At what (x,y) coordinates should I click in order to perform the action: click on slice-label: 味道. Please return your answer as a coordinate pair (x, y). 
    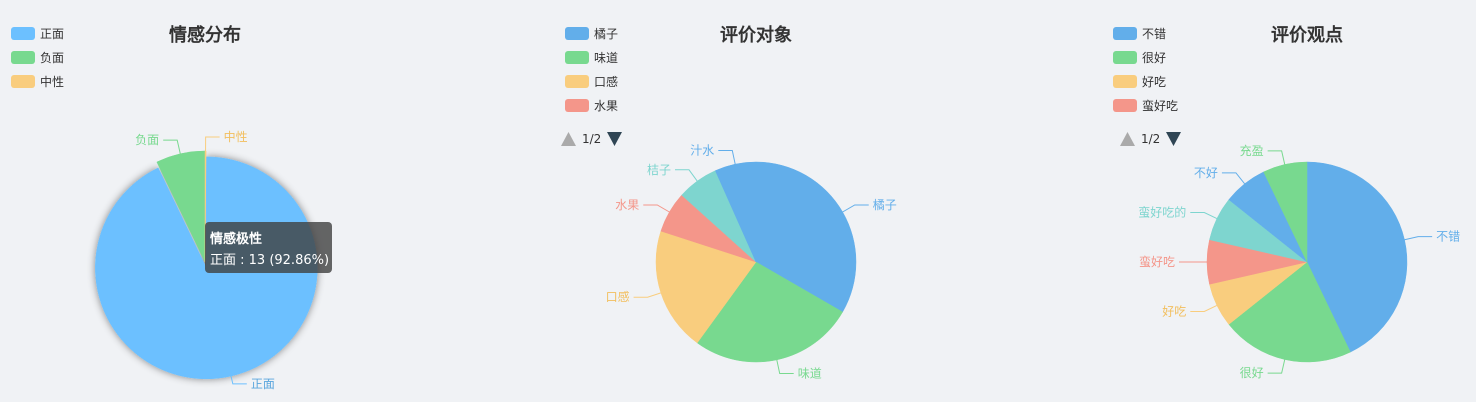
    Looking at the image, I should click on (810, 374).